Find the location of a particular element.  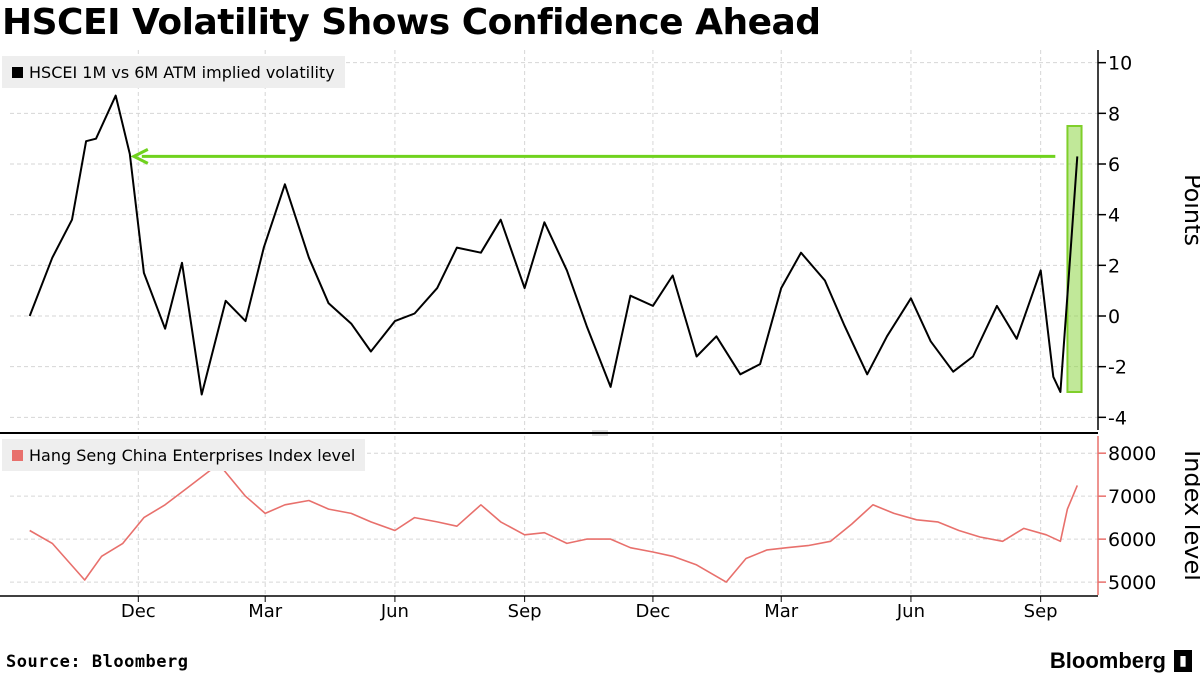

source-note: Source: Bloomberg is located at coordinates (97, 662).